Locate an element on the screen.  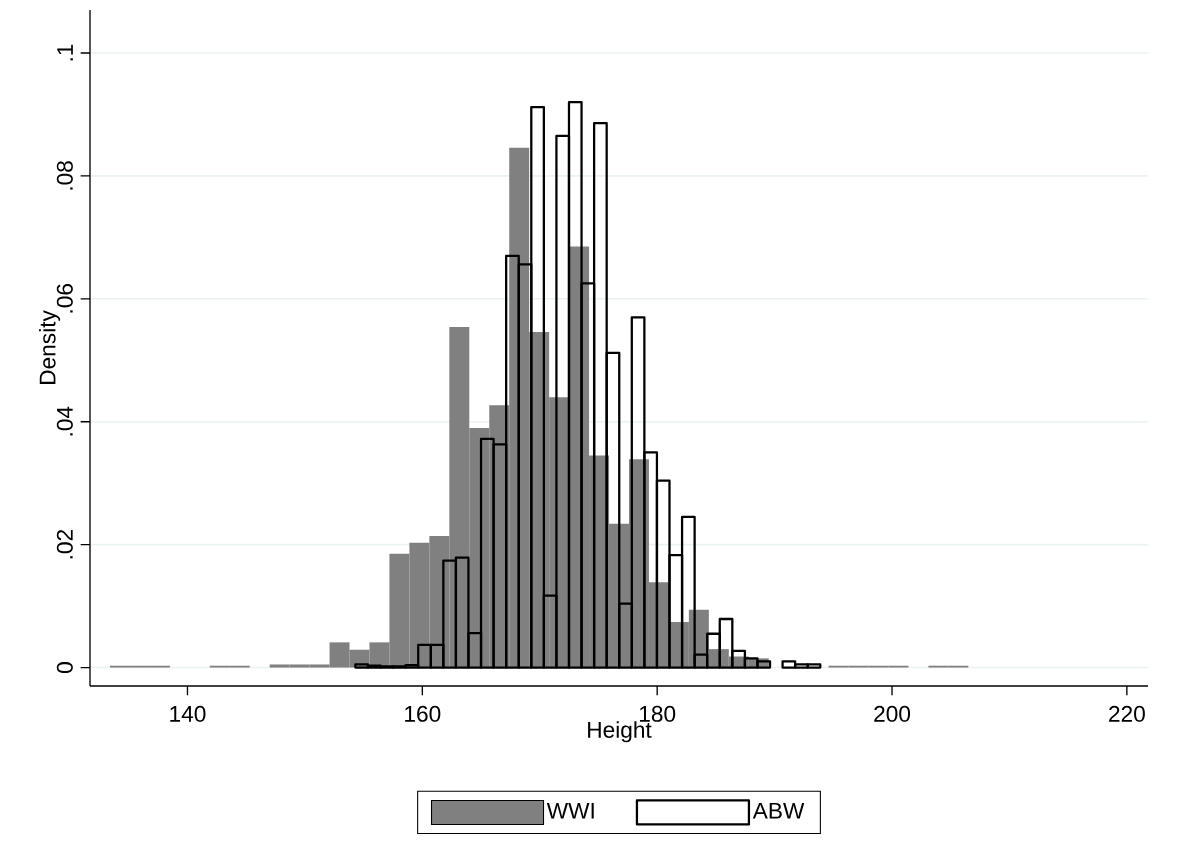
legend-label: ABW is located at coordinates (778, 810).